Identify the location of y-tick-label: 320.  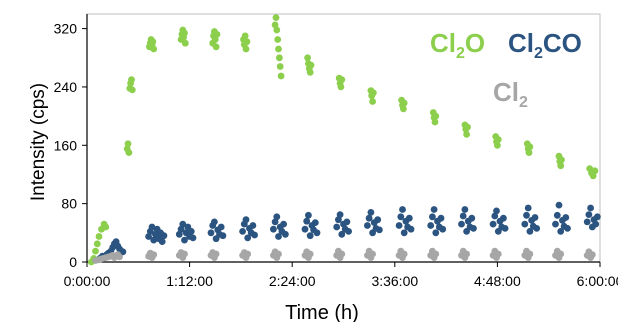
(66, 29).